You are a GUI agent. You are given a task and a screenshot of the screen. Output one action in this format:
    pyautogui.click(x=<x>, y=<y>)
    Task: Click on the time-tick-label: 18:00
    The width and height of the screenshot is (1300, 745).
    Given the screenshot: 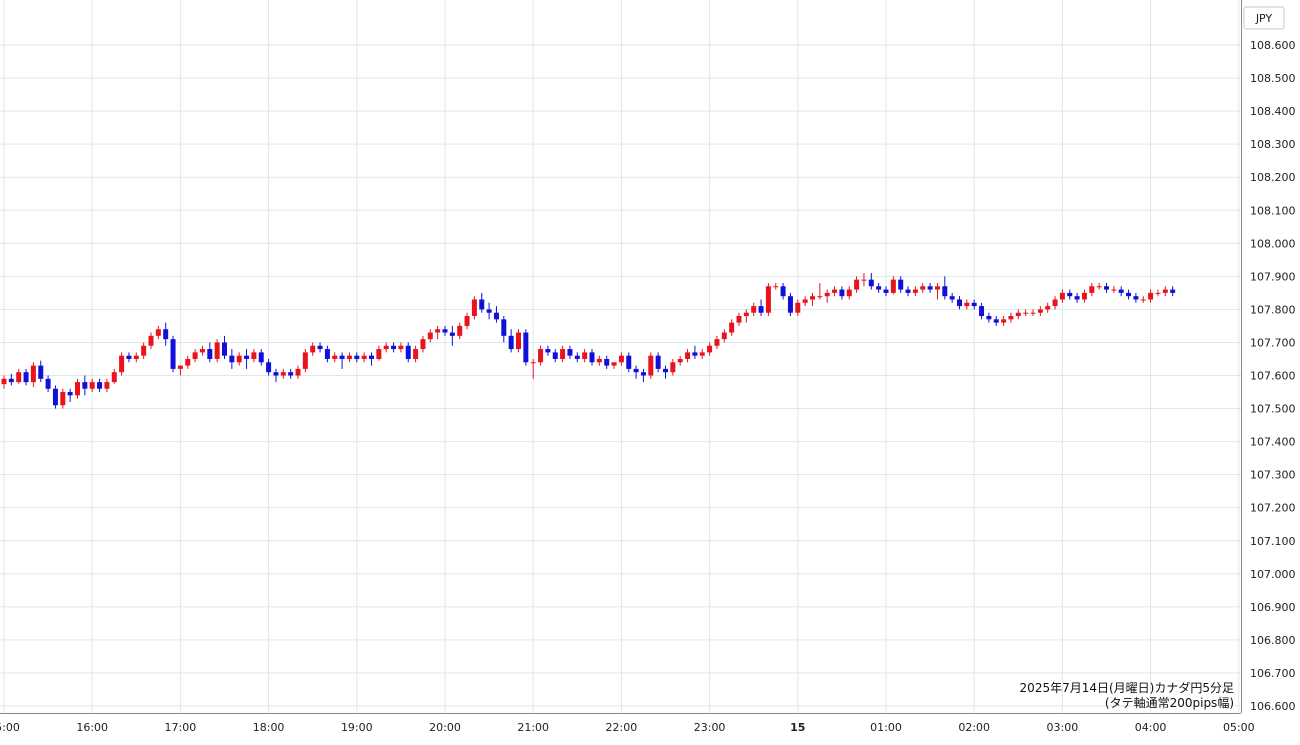 What is the action you would take?
    pyautogui.click(x=269, y=727)
    